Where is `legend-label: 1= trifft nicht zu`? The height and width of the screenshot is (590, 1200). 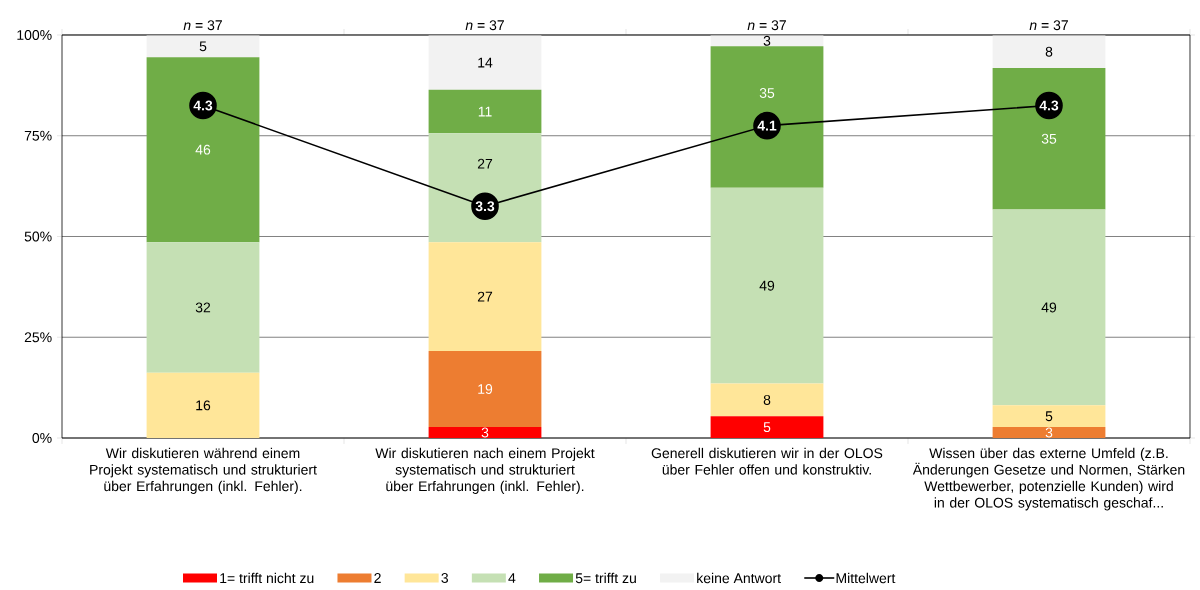
legend-label: 1= trifft nicht zu is located at coordinates (267, 578).